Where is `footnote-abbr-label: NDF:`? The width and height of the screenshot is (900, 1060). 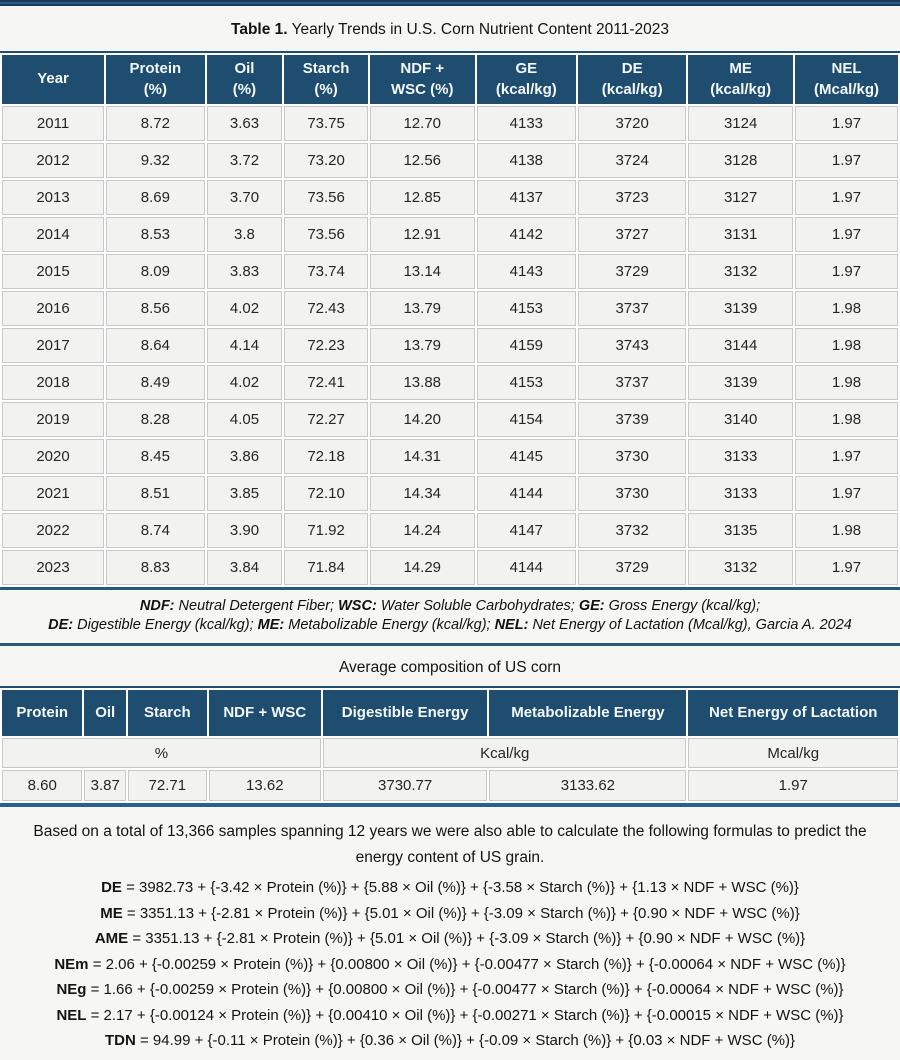 footnote-abbr-label: NDF: is located at coordinates (157, 606).